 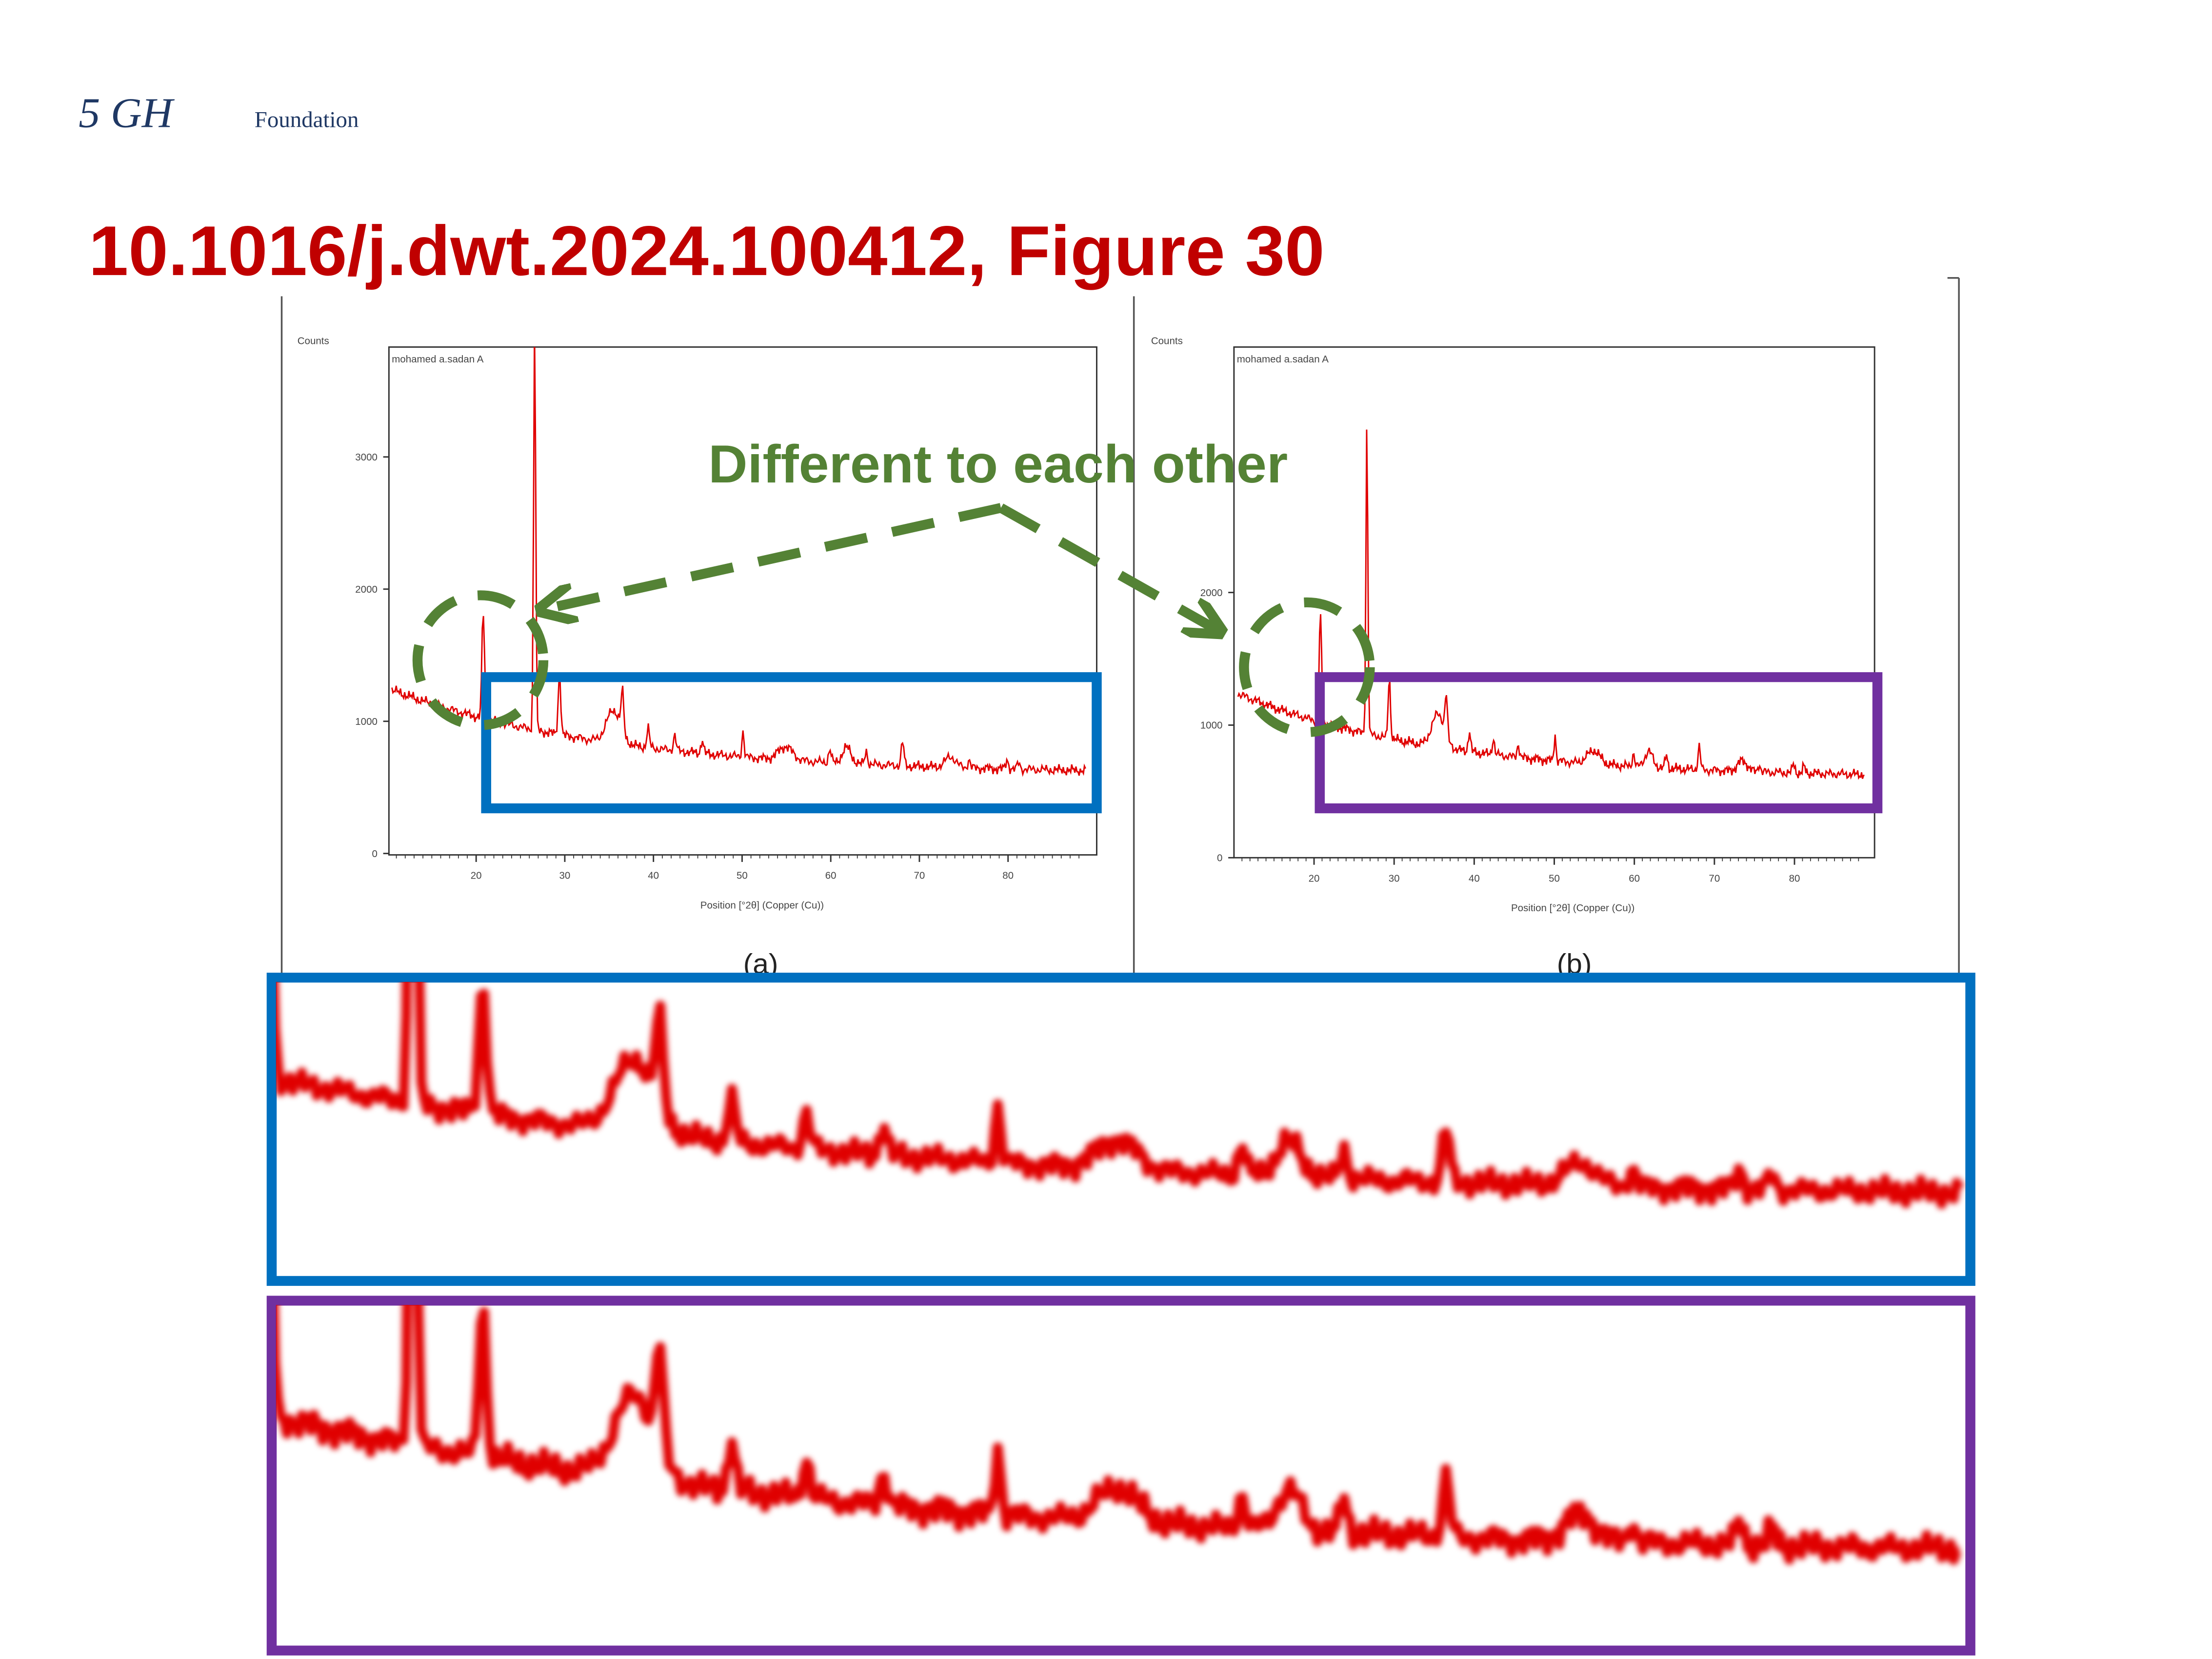 What do you see at coordinates (1307, 668) in the screenshot?
I see `circle-b` at bounding box center [1307, 668].